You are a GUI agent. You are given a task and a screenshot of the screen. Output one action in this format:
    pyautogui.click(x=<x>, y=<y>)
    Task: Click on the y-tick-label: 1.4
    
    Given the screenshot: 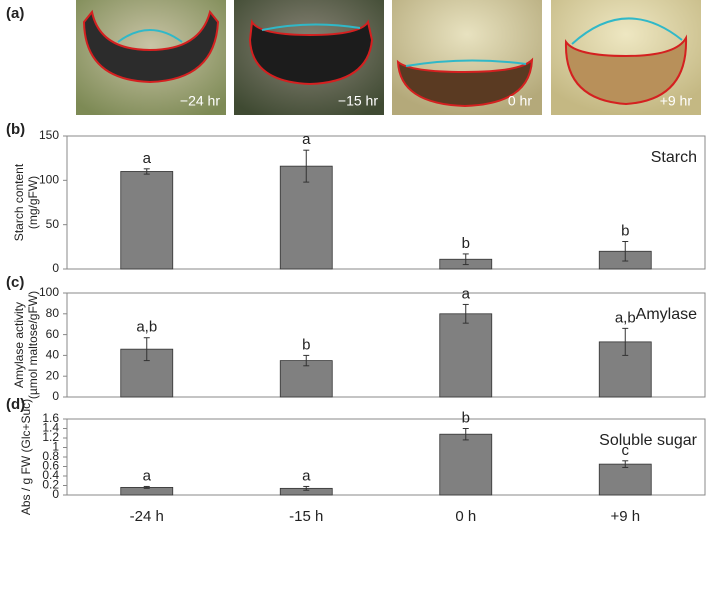 What is the action you would take?
    pyautogui.click(x=50, y=428)
    